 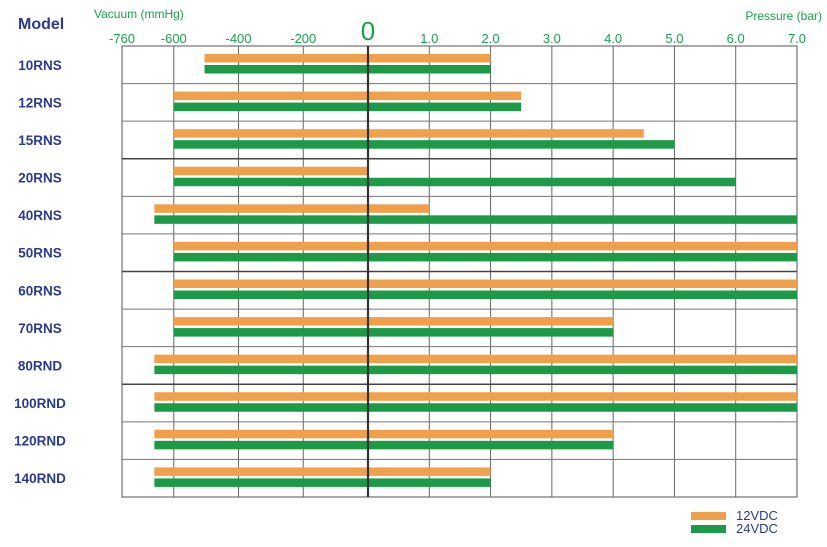 I want to click on bar-12vdc-100rnd, so click(x=476, y=396).